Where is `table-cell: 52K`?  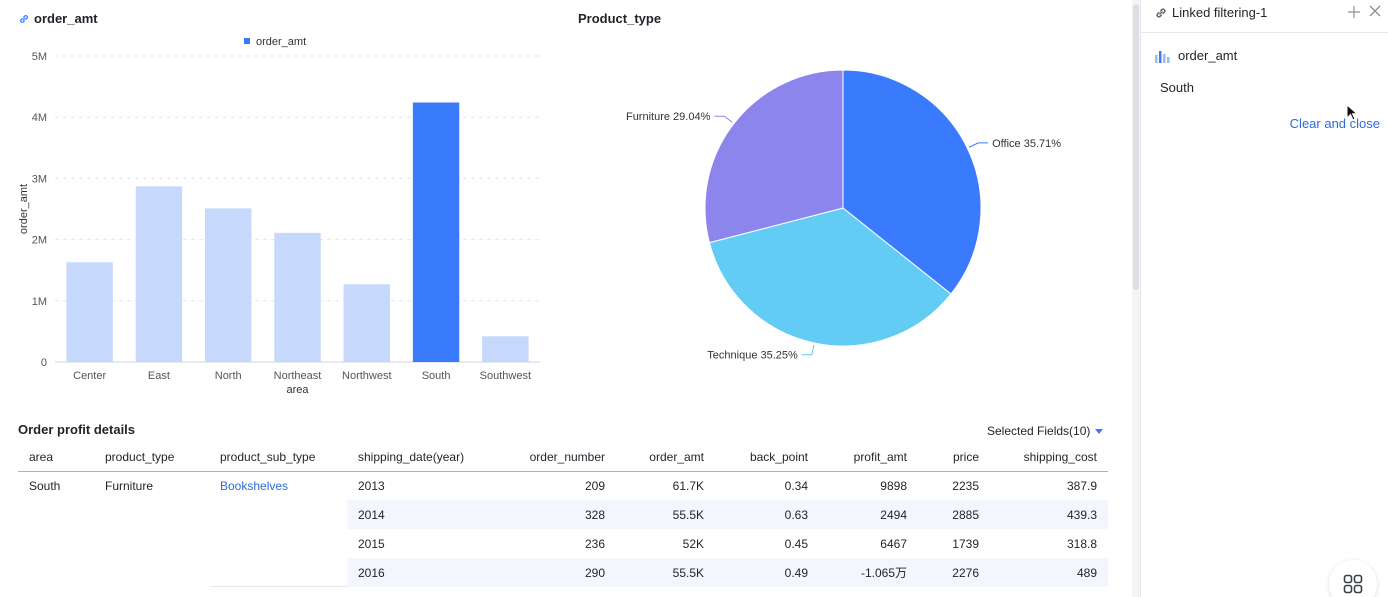 table-cell: 52K is located at coordinates (693, 543).